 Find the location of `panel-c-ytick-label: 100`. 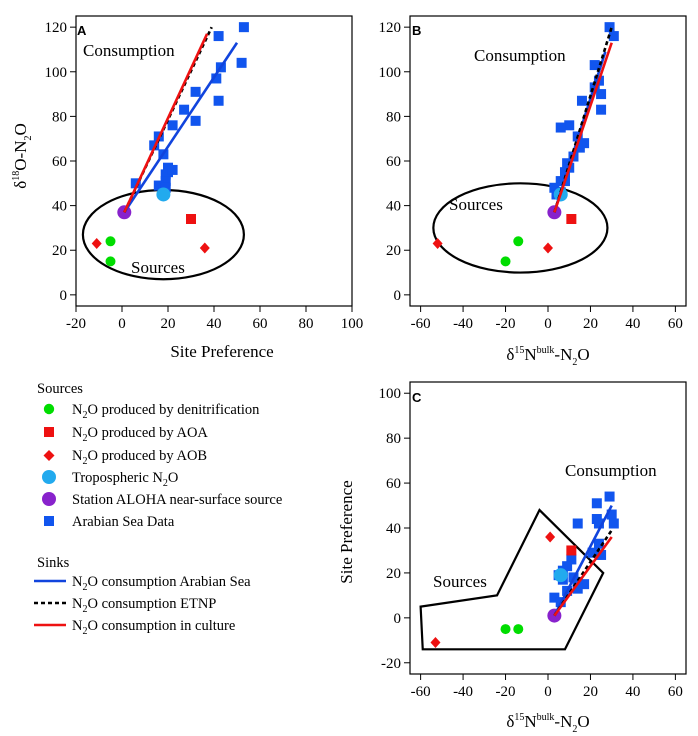

panel-c-ytick-label: 100 is located at coordinates (390, 394).